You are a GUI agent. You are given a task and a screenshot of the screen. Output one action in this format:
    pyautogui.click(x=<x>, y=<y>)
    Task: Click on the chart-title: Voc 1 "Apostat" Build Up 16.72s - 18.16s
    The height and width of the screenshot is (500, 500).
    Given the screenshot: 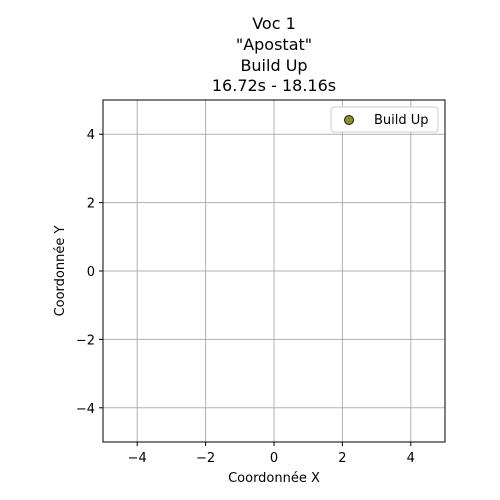 What is the action you would take?
    pyautogui.click(x=274, y=54)
    